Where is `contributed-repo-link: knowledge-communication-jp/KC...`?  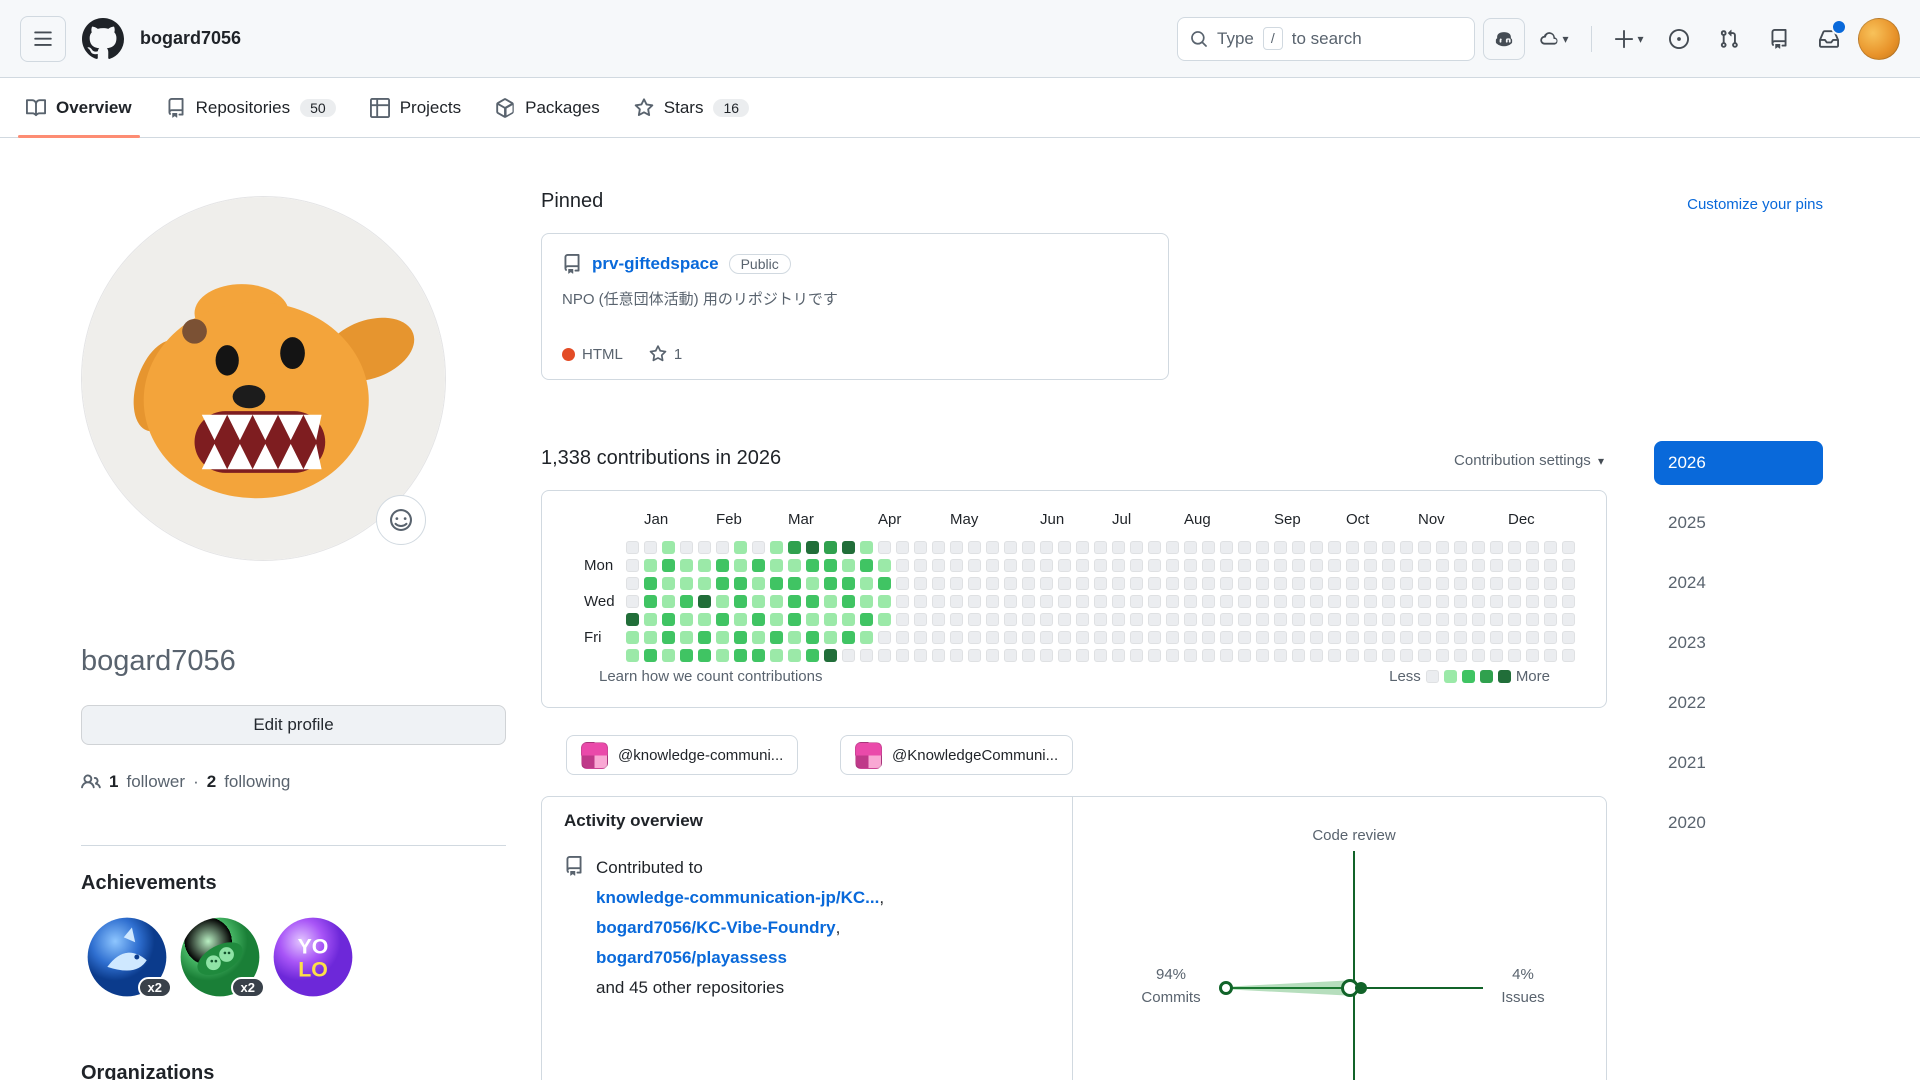 contributed-repo-link: knowledge-communication-jp/KC... is located at coordinates (738, 897).